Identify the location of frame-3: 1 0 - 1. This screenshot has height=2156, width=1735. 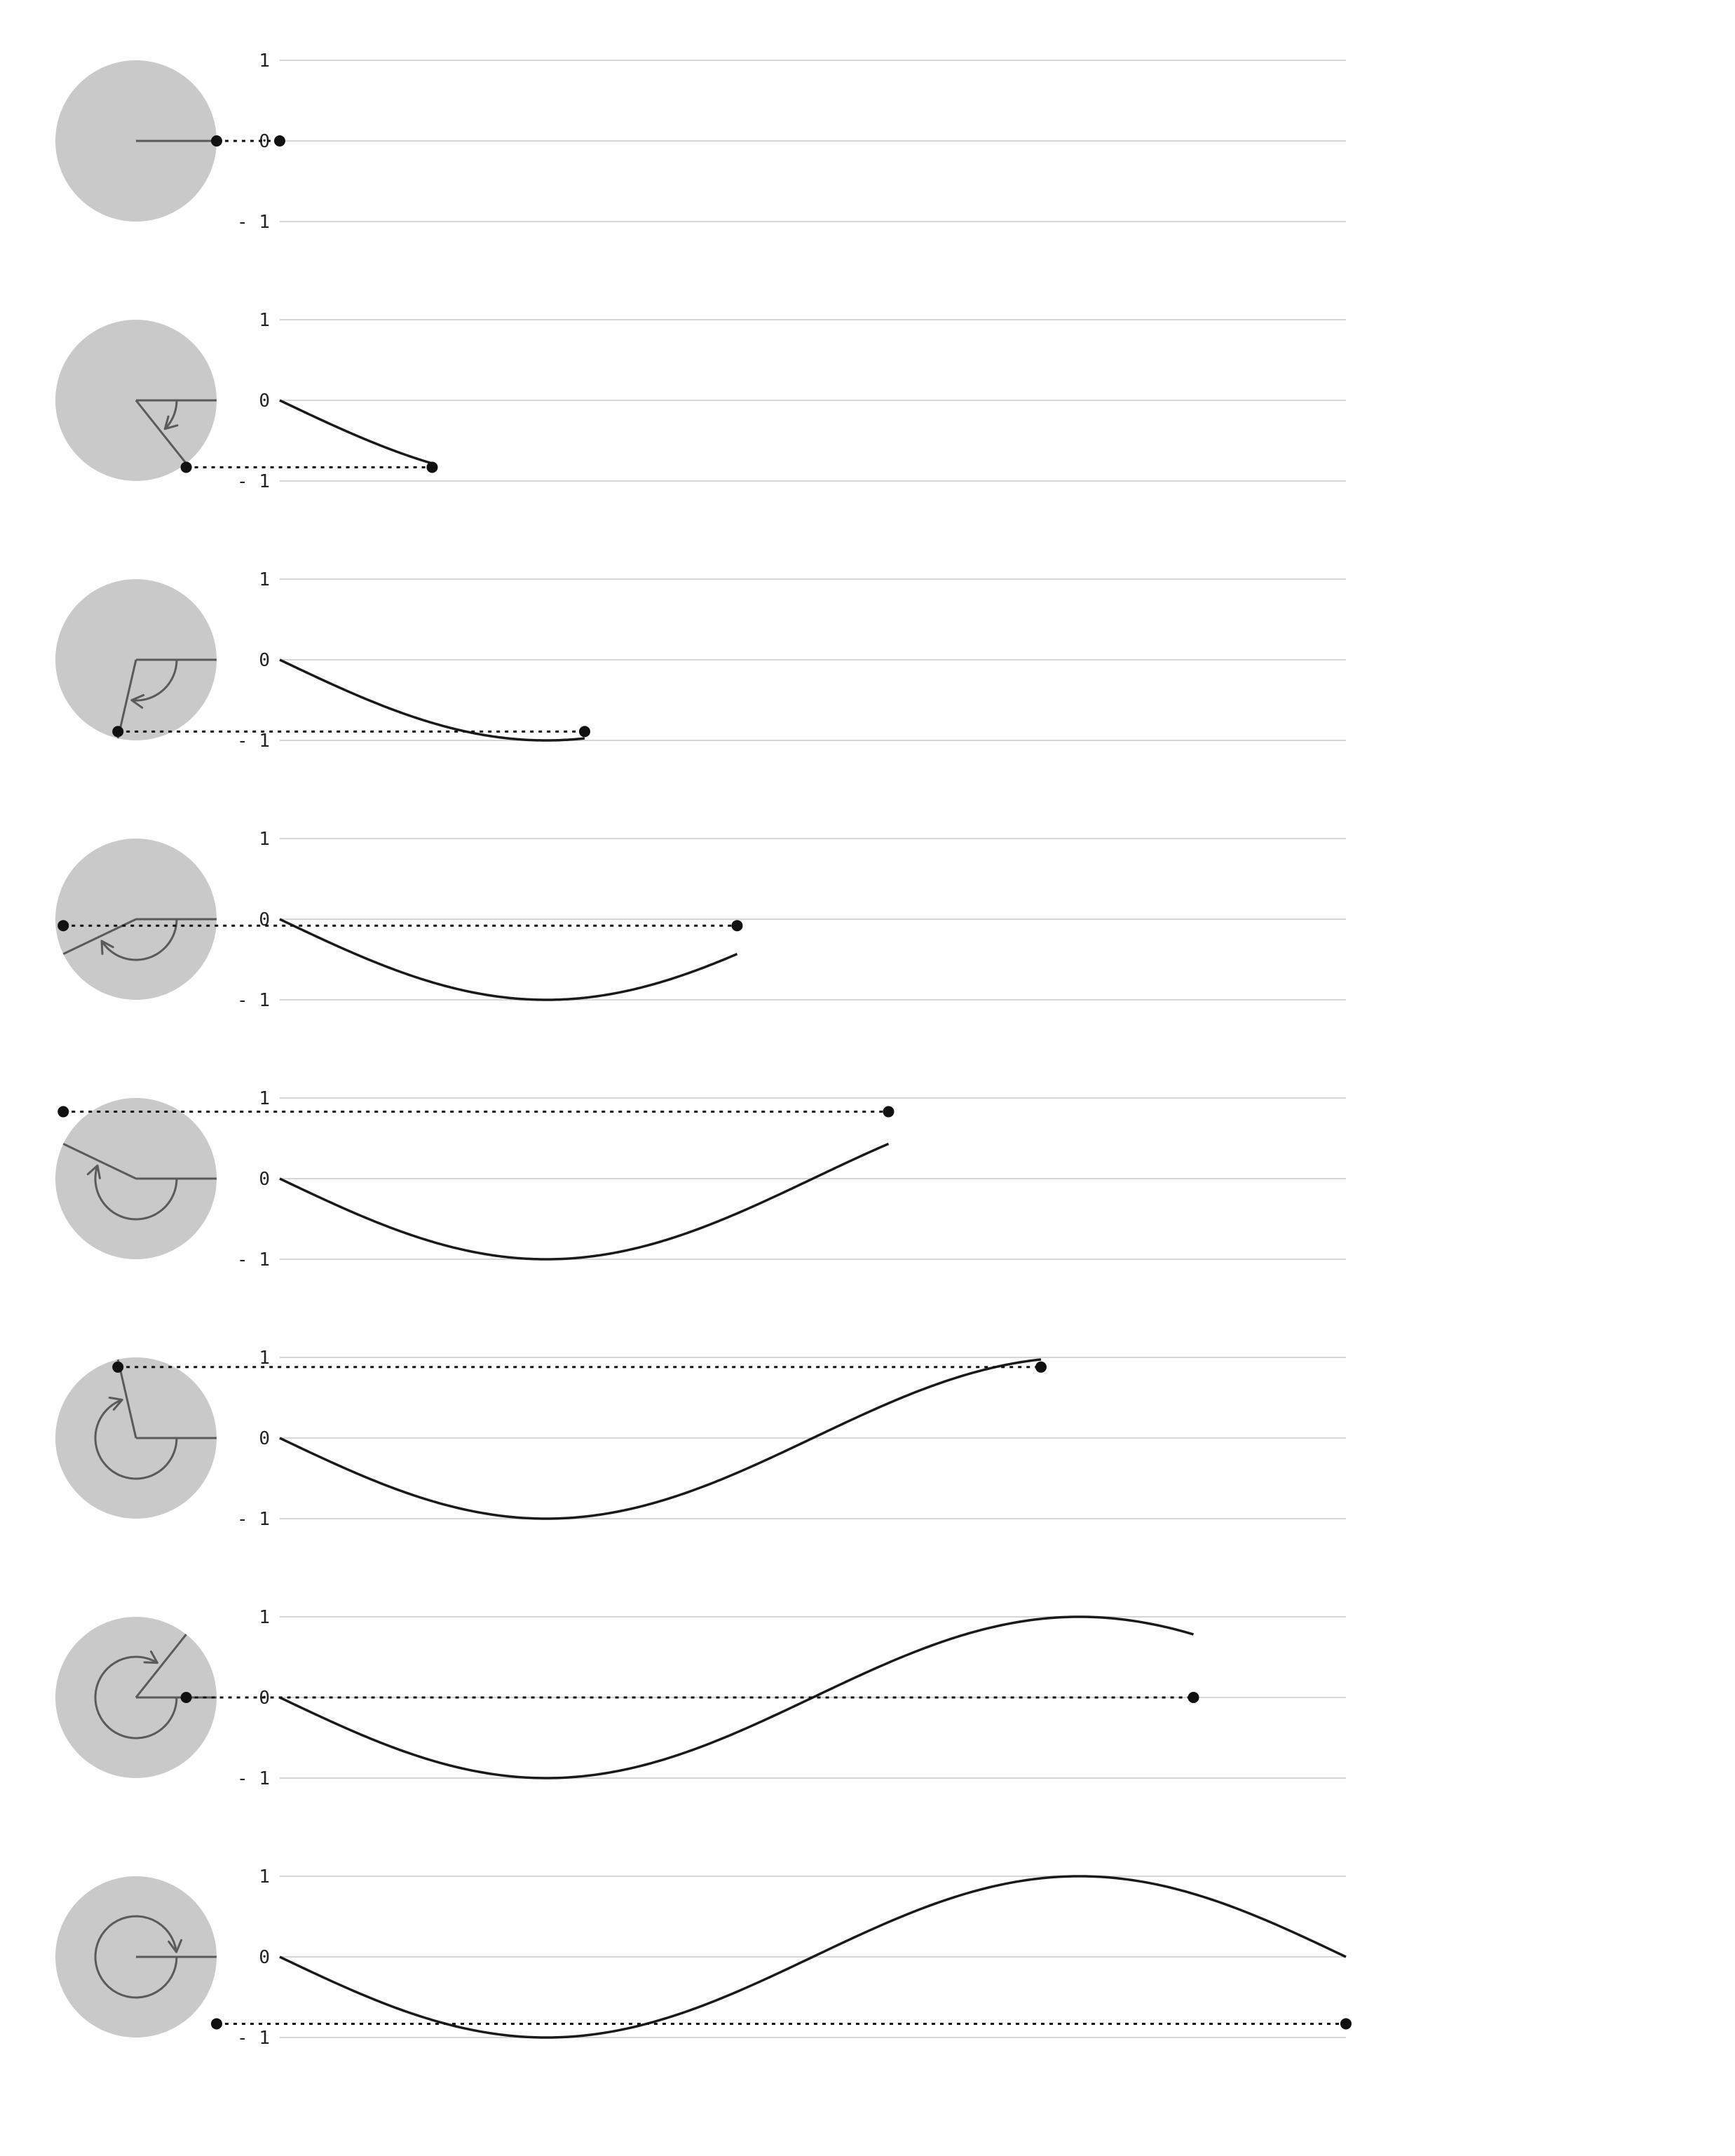
(700, 660).